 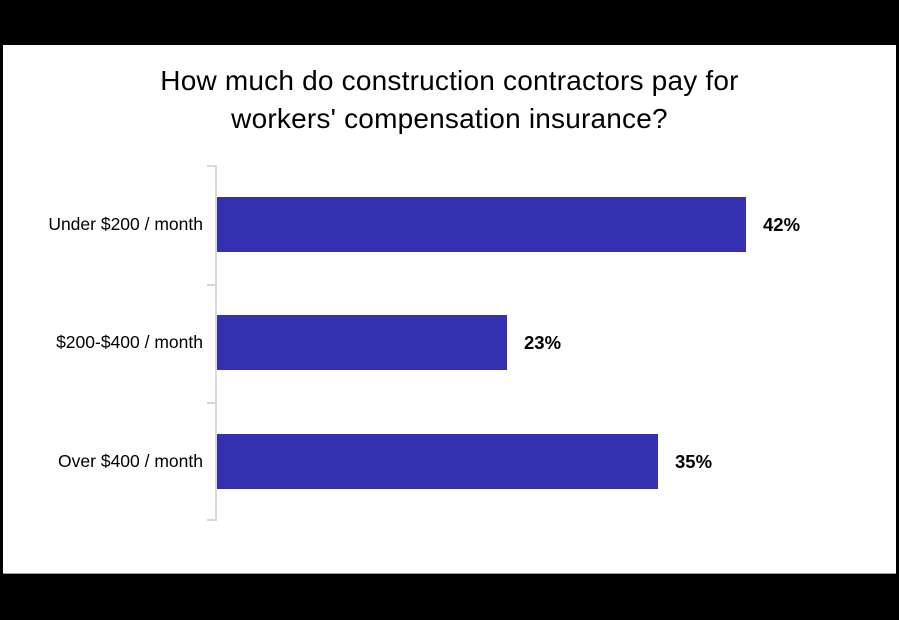 I want to click on bar-row: 23%, so click(x=544, y=343).